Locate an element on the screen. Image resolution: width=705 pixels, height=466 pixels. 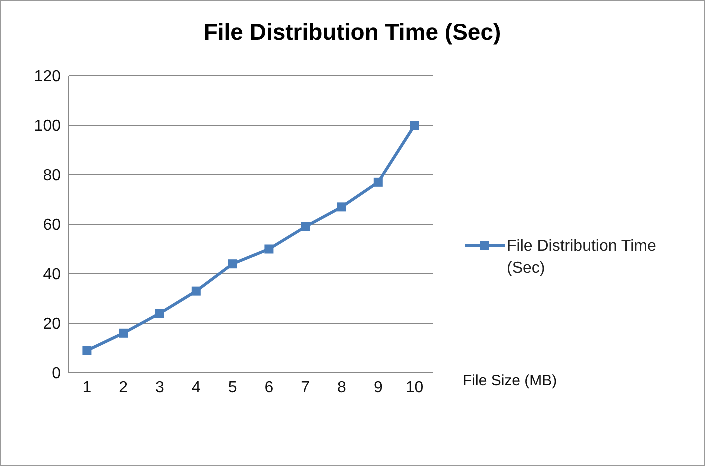
y-tick-label: 60 is located at coordinates (52, 225).